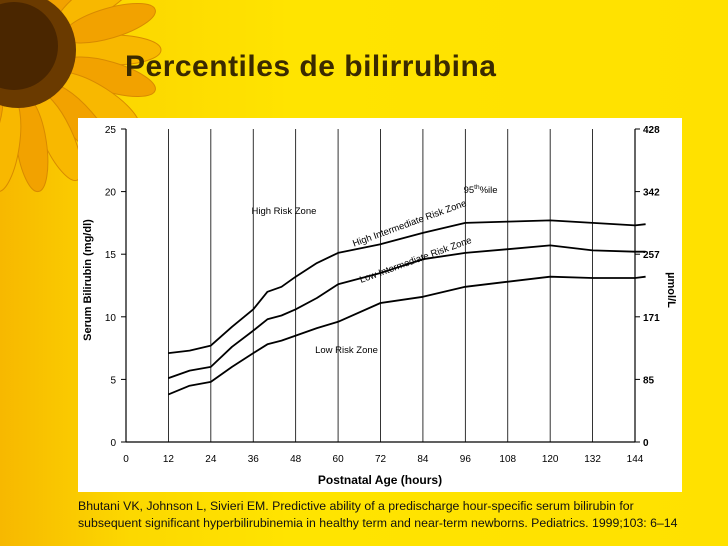 The height and width of the screenshot is (546, 728). I want to click on x-tick-label: 72, so click(381, 459).